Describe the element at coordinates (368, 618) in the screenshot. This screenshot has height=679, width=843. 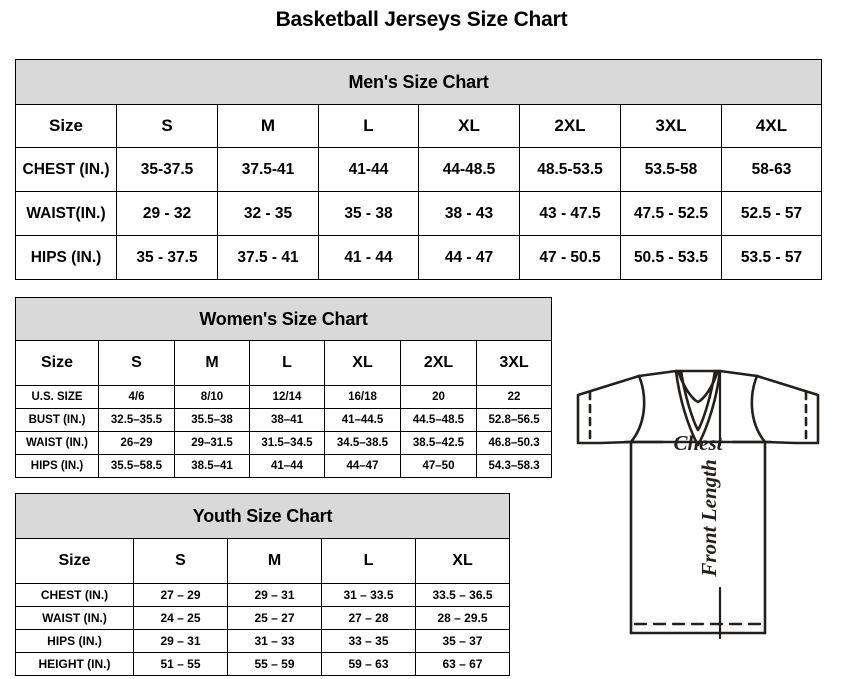
I see `youth-waist-l: 27 – 28` at that location.